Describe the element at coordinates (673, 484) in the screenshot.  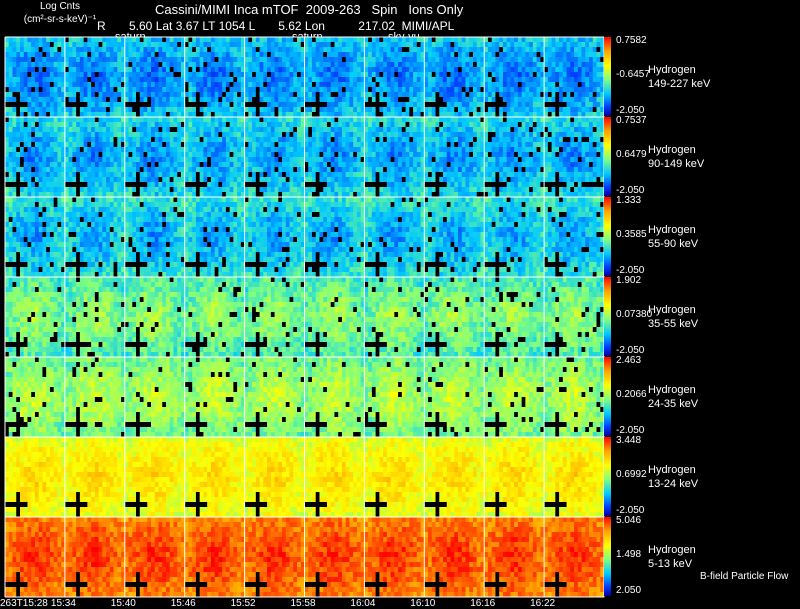
I see `energy-range: 13-24 keV` at that location.